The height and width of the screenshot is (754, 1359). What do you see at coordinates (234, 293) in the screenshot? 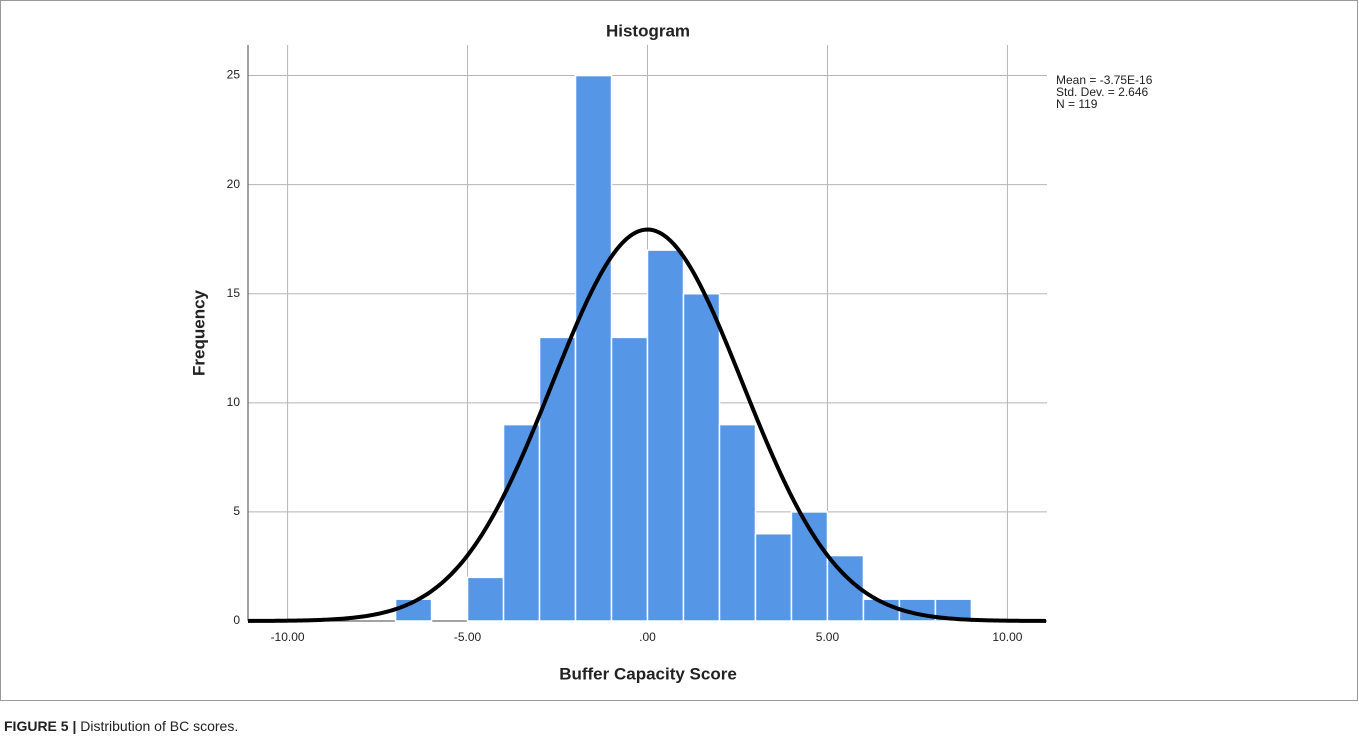
I see `y-tick-label: 15` at bounding box center [234, 293].